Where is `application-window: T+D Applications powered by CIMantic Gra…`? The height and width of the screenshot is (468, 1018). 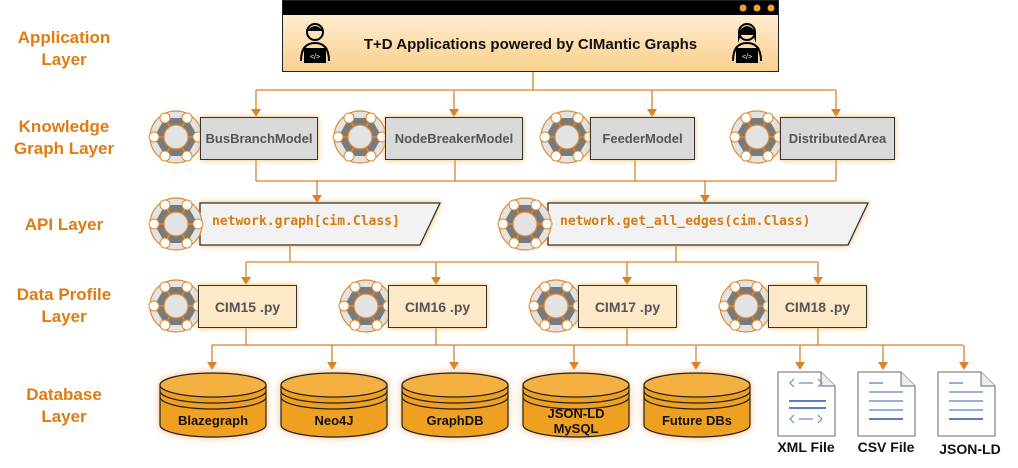 application-window: T+D Applications powered by CIMantic Gra… is located at coordinates (530, 36).